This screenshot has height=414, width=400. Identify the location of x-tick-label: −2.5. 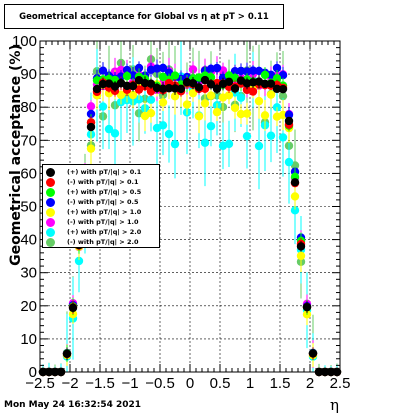
(40, 383).